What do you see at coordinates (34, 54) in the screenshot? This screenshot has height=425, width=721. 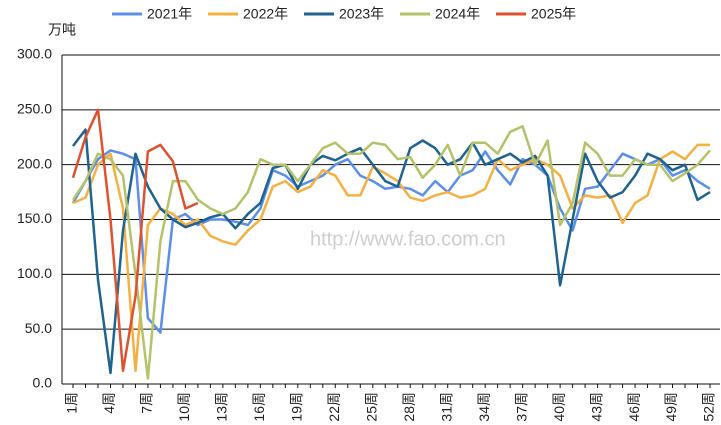 I see `y-tick-label: 300.0` at bounding box center [34, 54].